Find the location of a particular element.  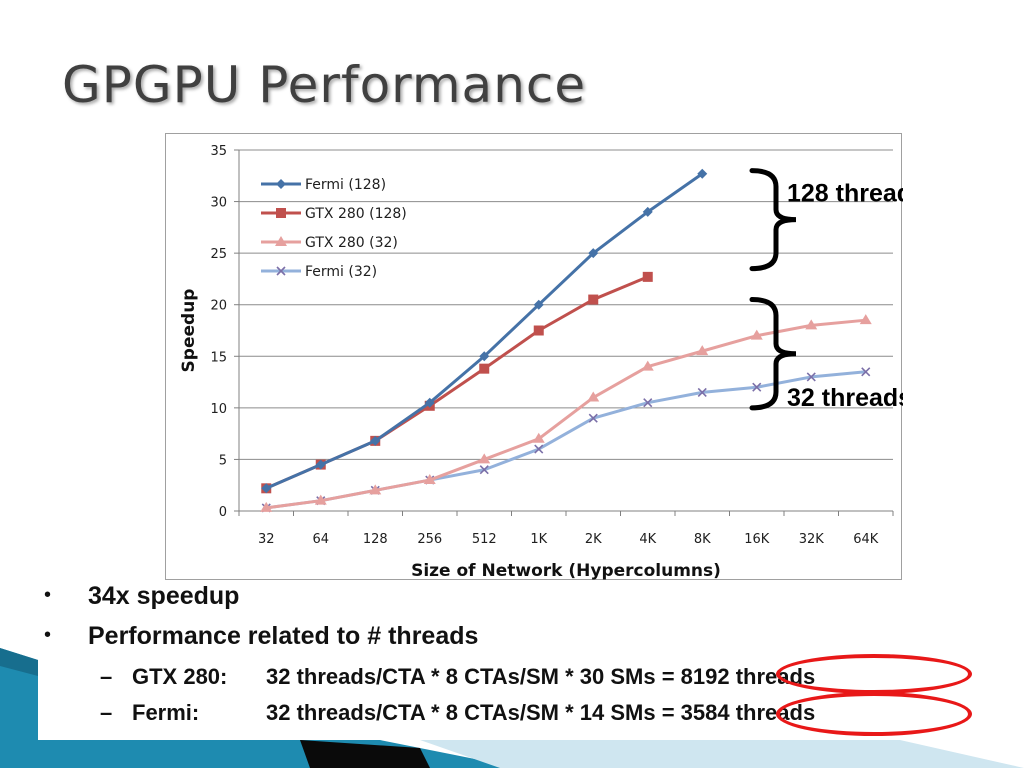

y-tick-label: 5 is located at coordinates (223, 460).